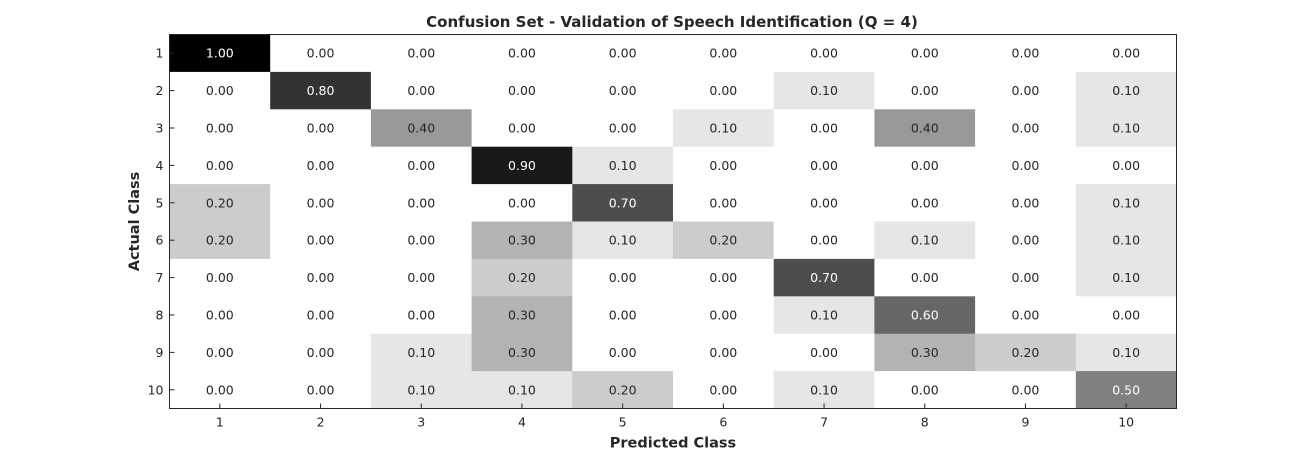 This screenshot has width=1301, height=460. Describe the element at coordinates (675, 416) in the screenshot. I see `x-axis-ticks: 1 2 3 4 5 6 7 8 9 10` at that location.